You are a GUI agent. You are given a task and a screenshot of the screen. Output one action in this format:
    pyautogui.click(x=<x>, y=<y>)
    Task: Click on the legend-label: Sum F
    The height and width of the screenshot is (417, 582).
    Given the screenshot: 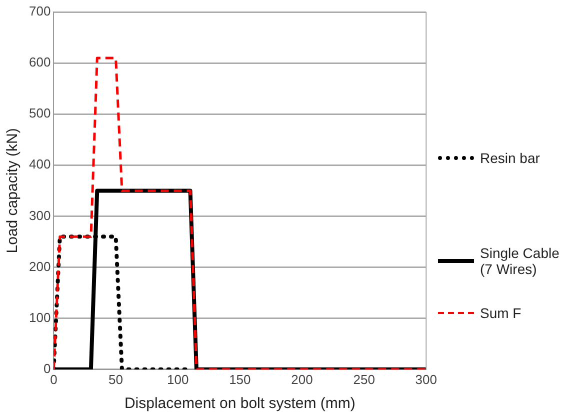 What is the action you would take?
    pyautogui.click(x=501, y=313)
    